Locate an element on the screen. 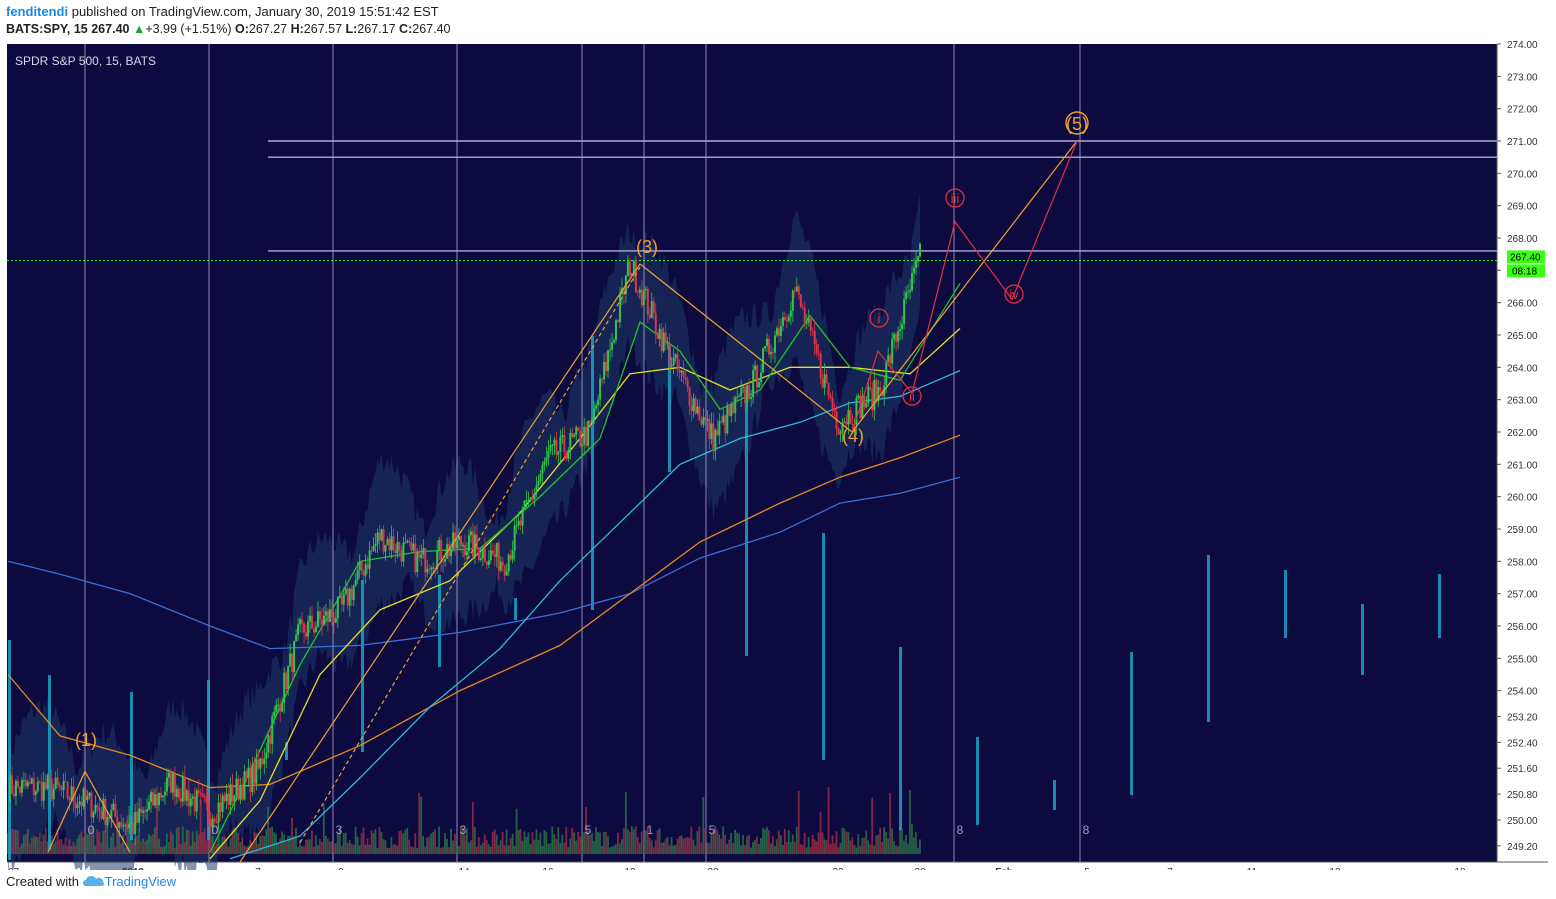 Image resolution: width=1556 pixels, height=899 pixels. author-link: fenditendi is located at coordinates (37, 11).